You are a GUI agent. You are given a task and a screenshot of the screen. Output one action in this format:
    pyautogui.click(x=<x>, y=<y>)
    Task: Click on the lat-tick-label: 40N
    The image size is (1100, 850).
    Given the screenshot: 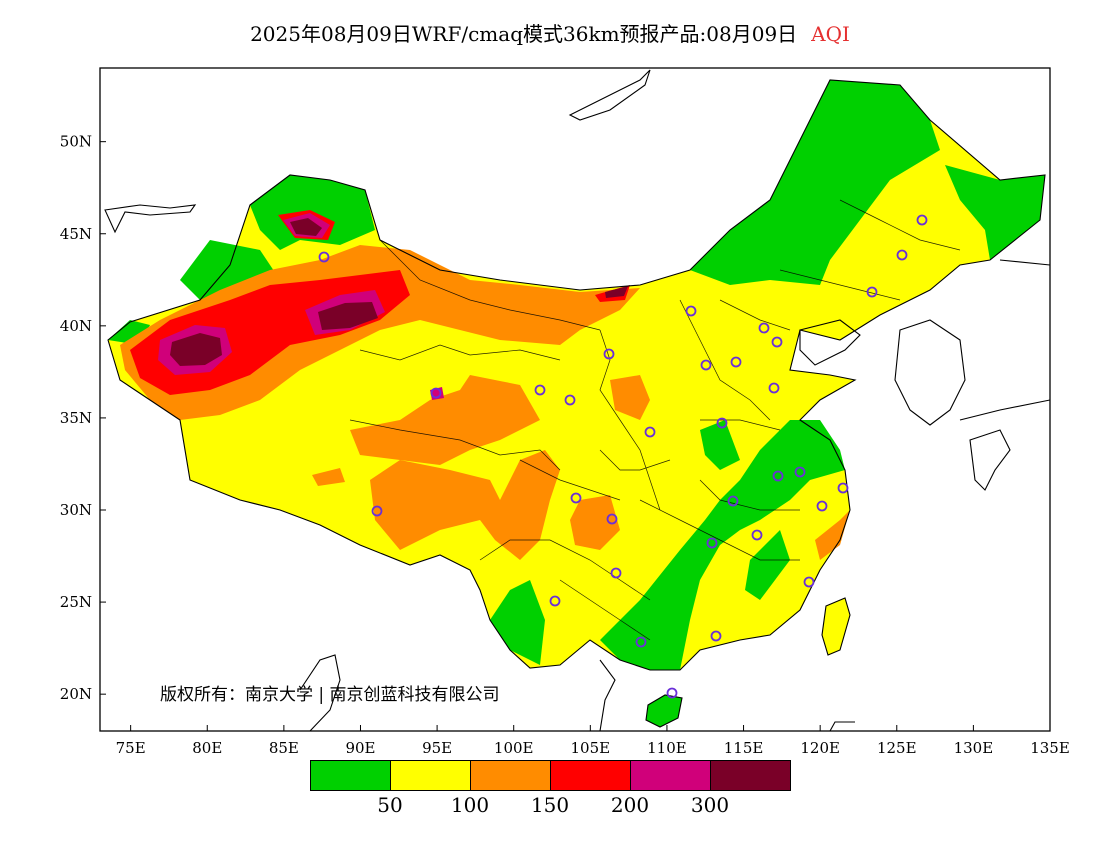 What is the action you would take?
    pyautogui.click(x=76, y=326)
    